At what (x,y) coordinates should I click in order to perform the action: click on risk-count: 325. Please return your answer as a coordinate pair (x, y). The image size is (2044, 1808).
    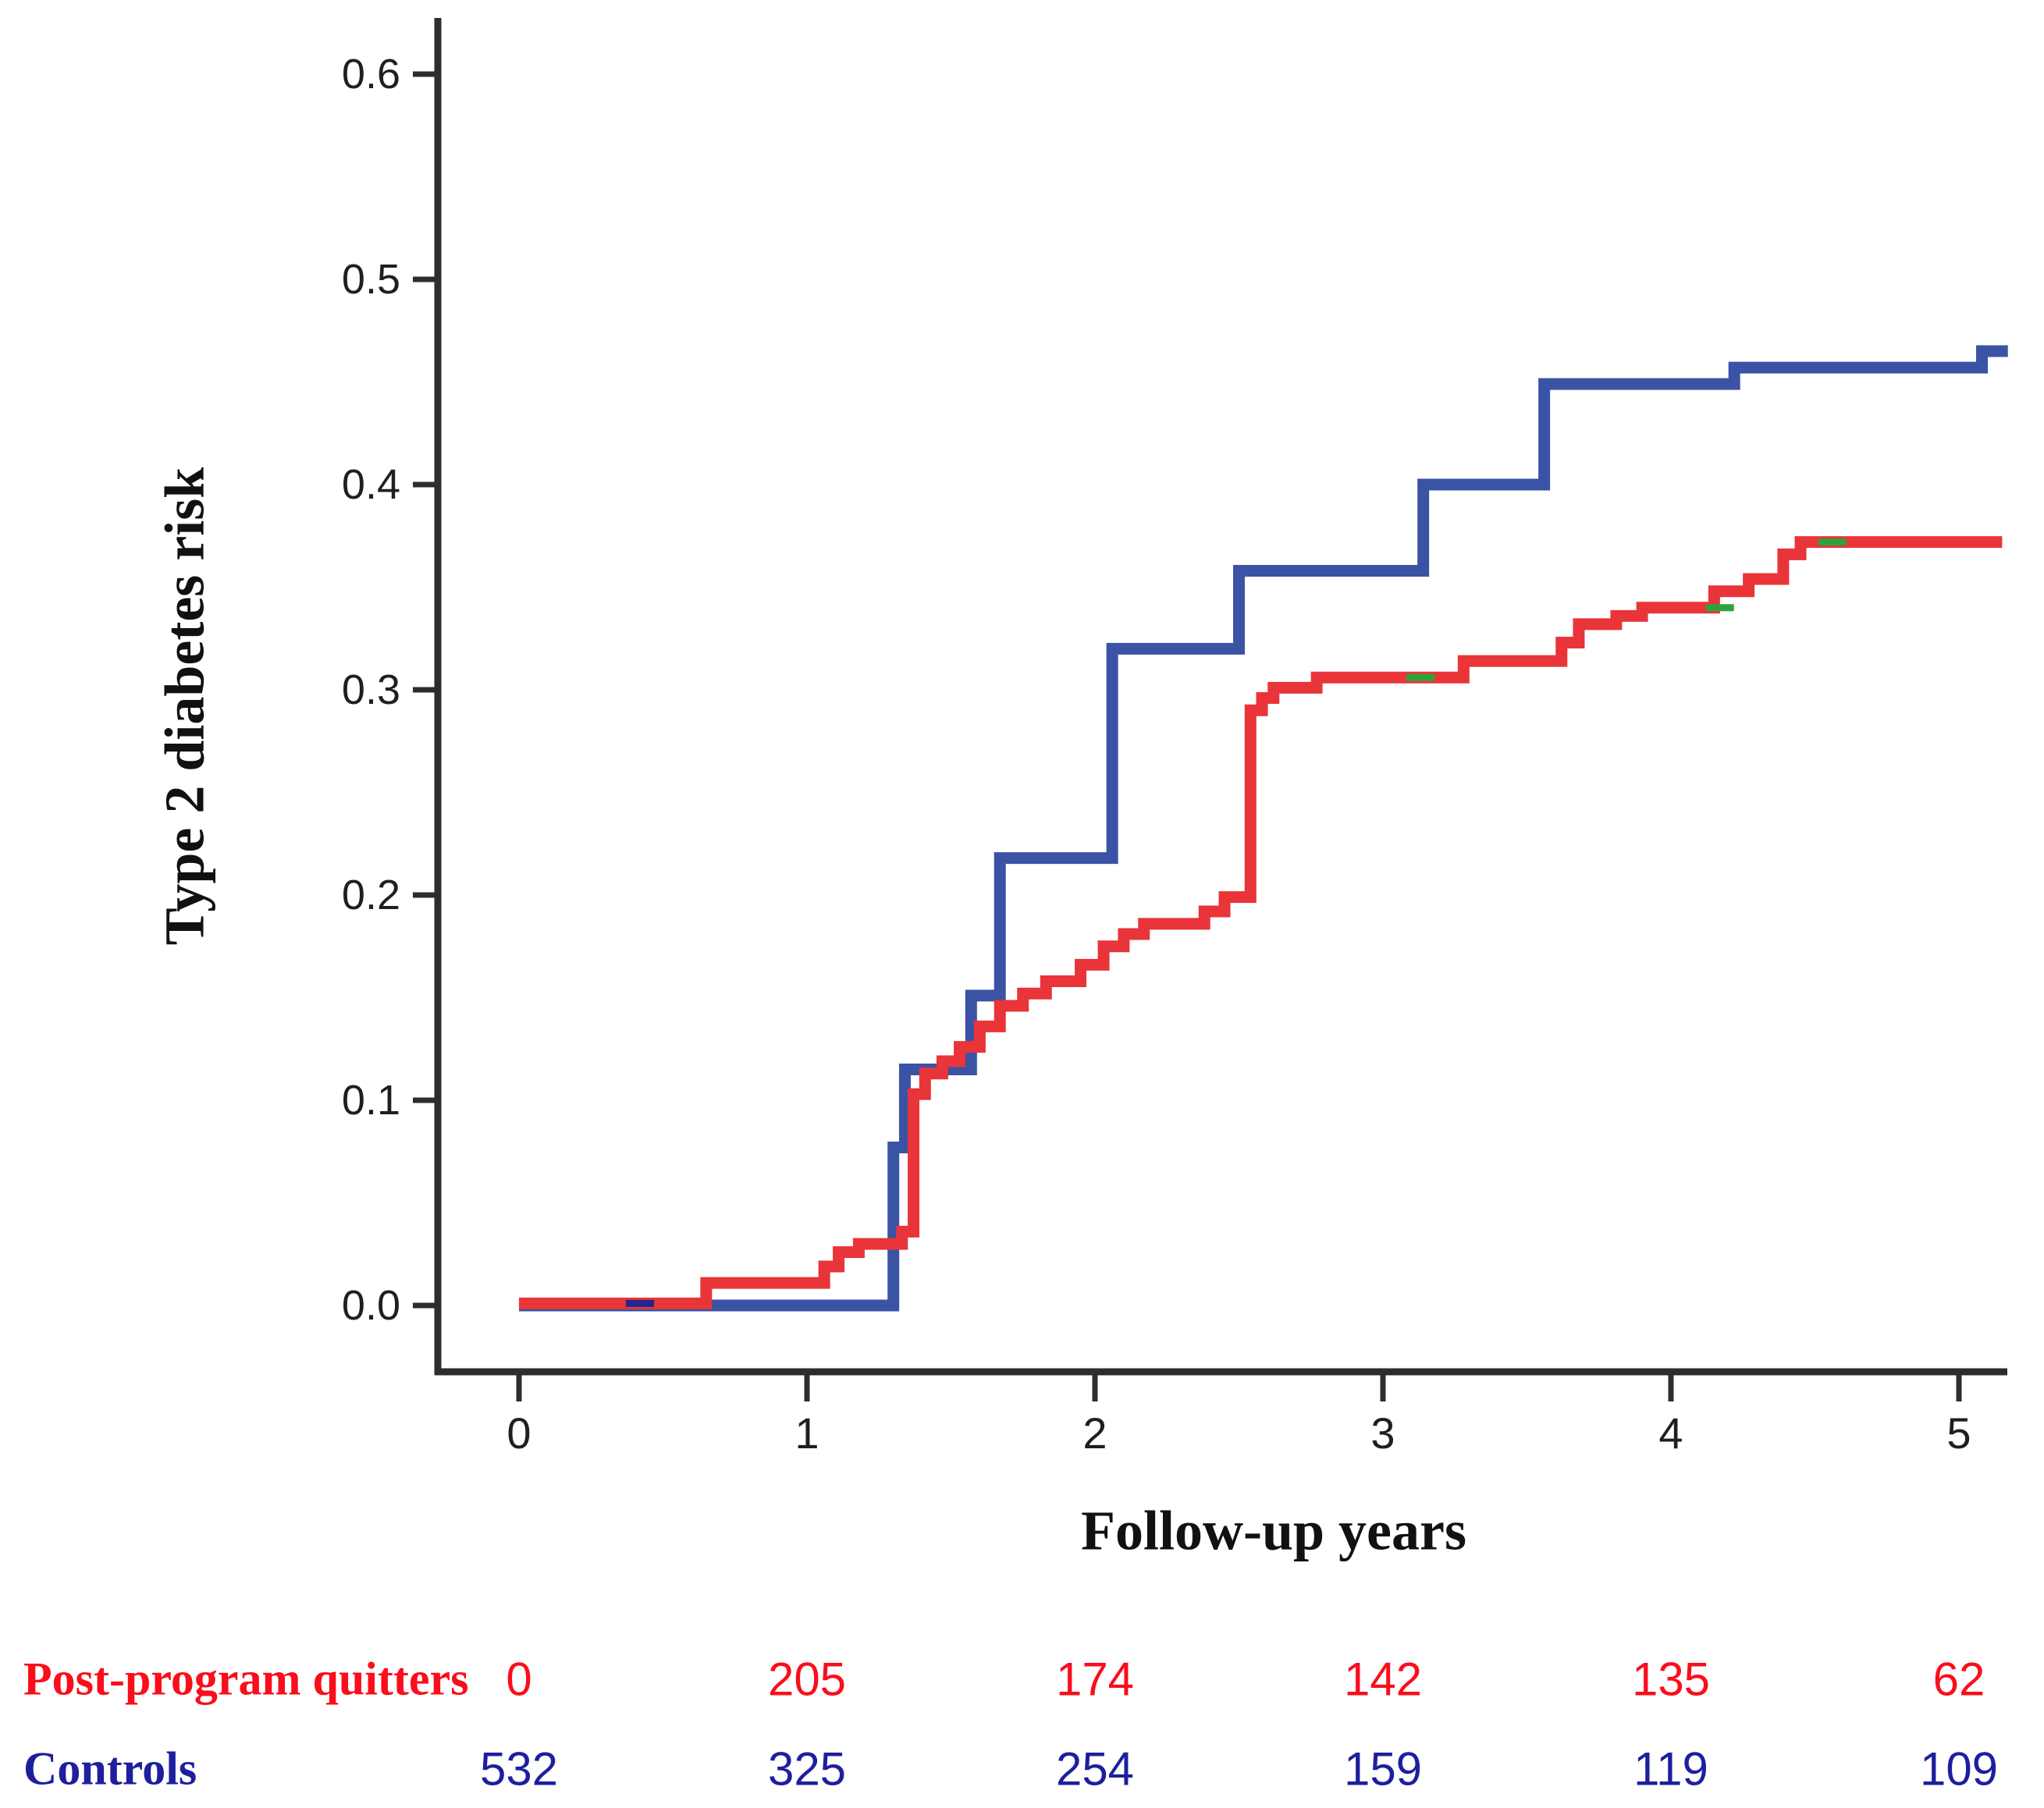
    Looking at the image, I should click on (807, 1769).